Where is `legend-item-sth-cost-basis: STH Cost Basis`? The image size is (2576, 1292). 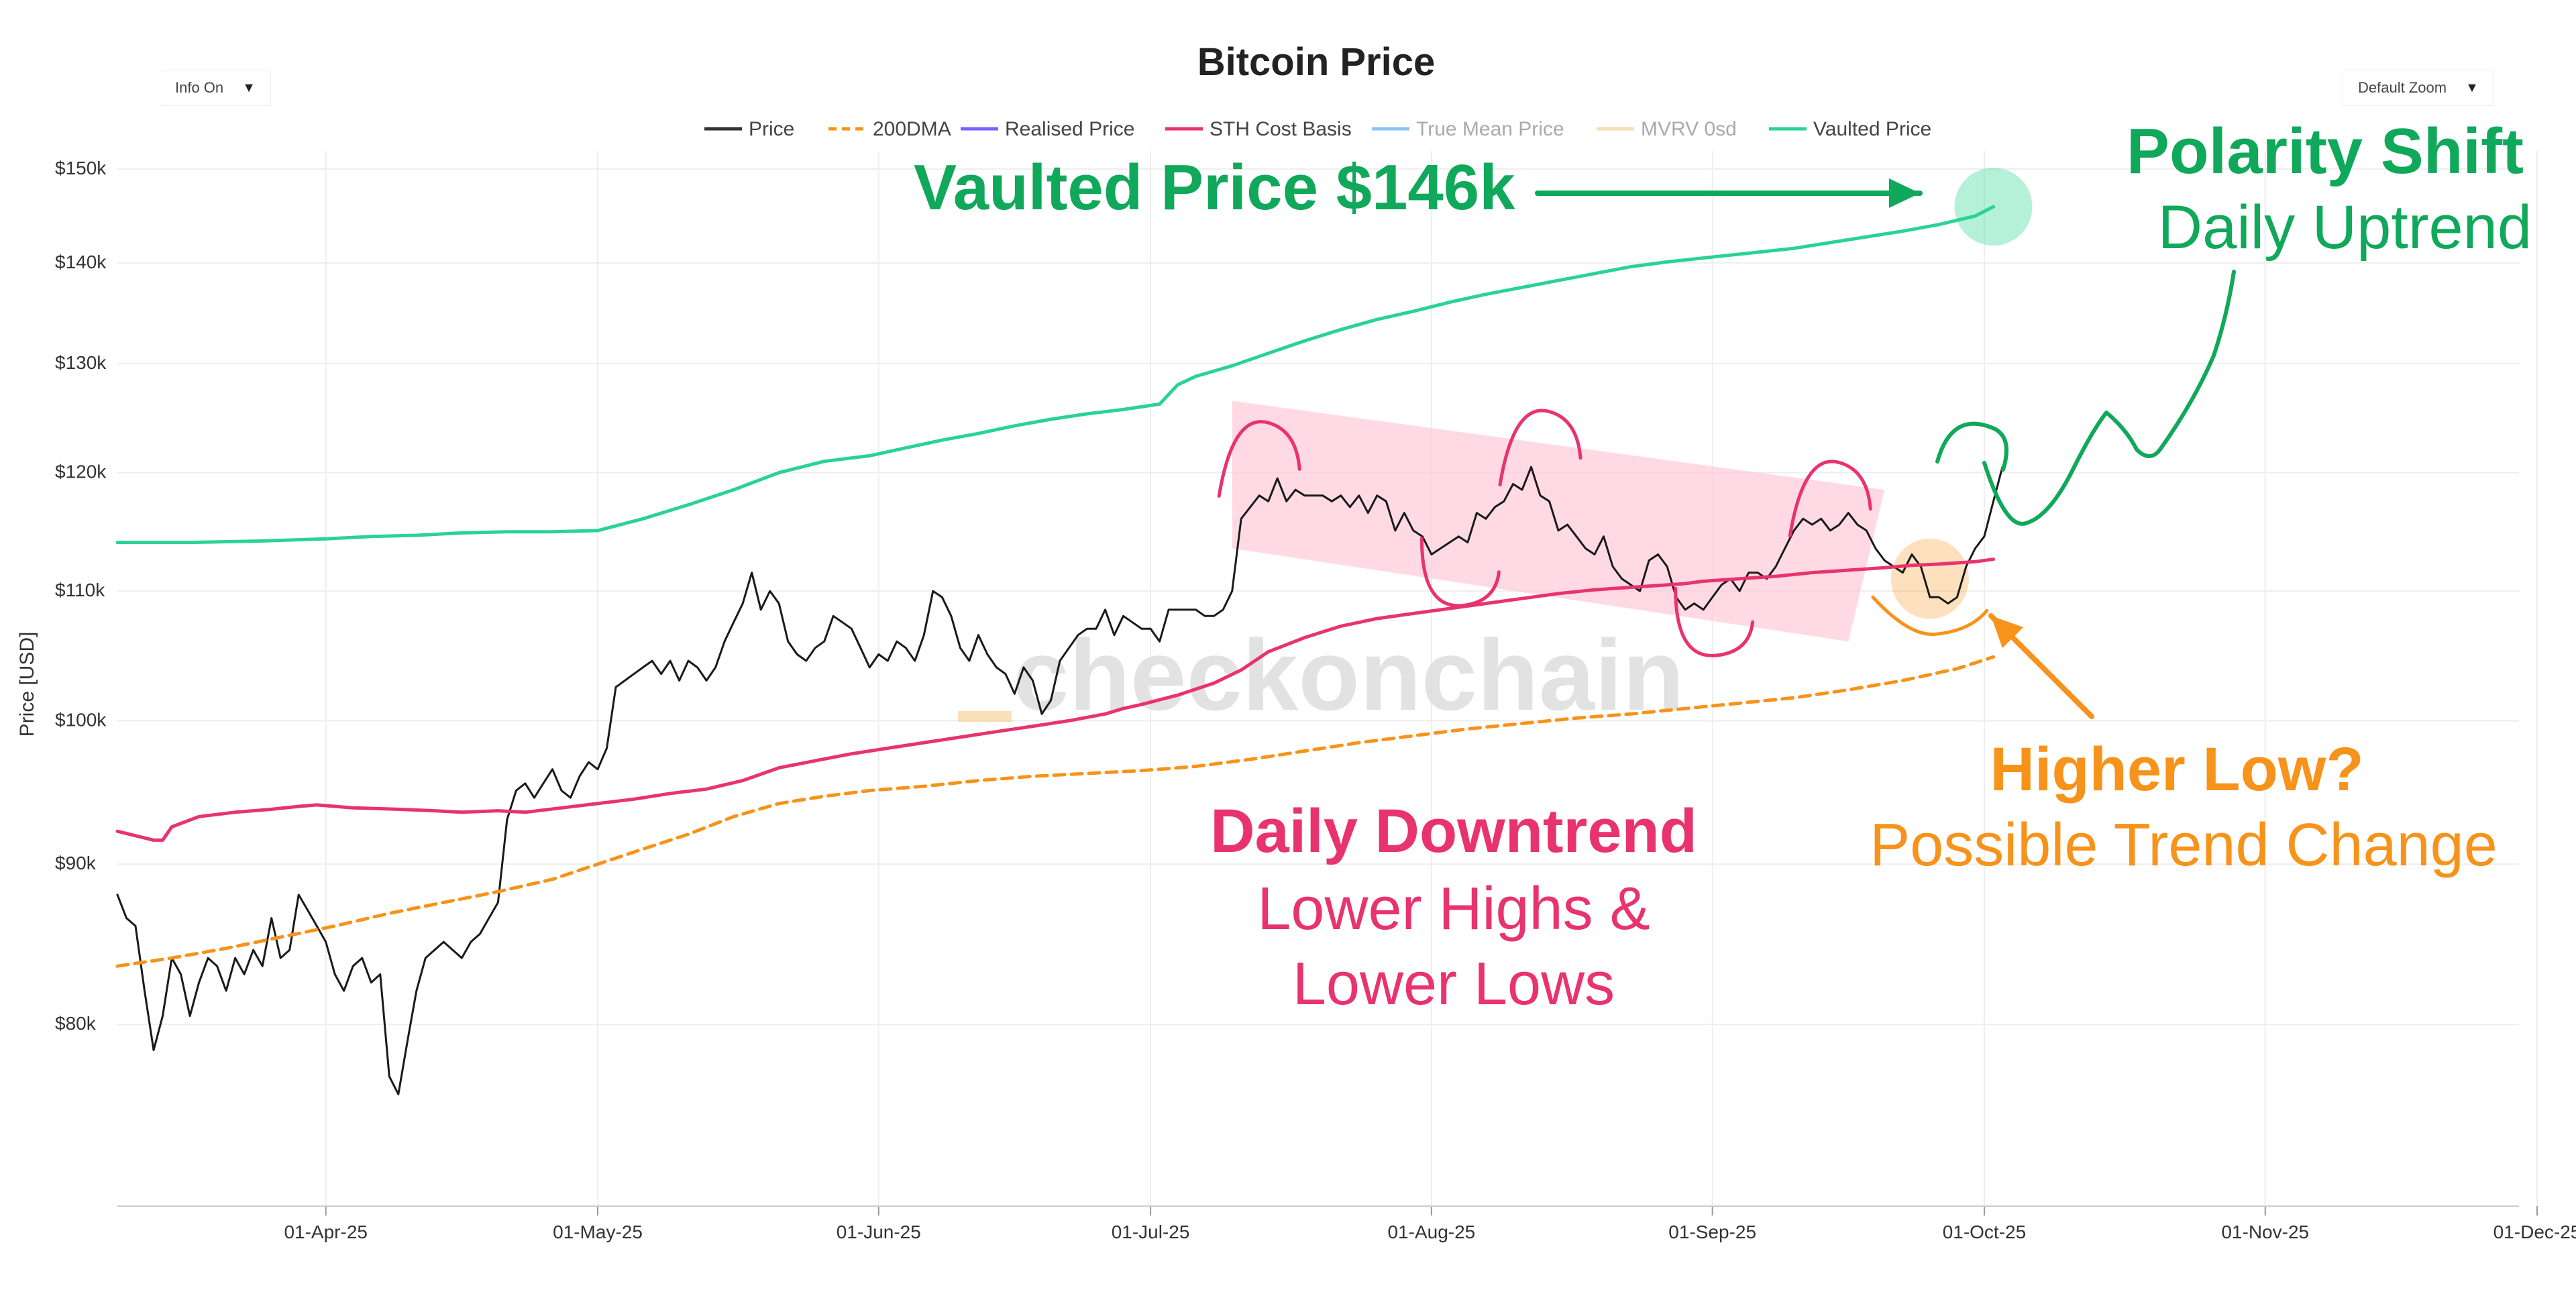 legend-item-sth-cost-basis: STH Cost Basis is located at coordinates (1258, 129).